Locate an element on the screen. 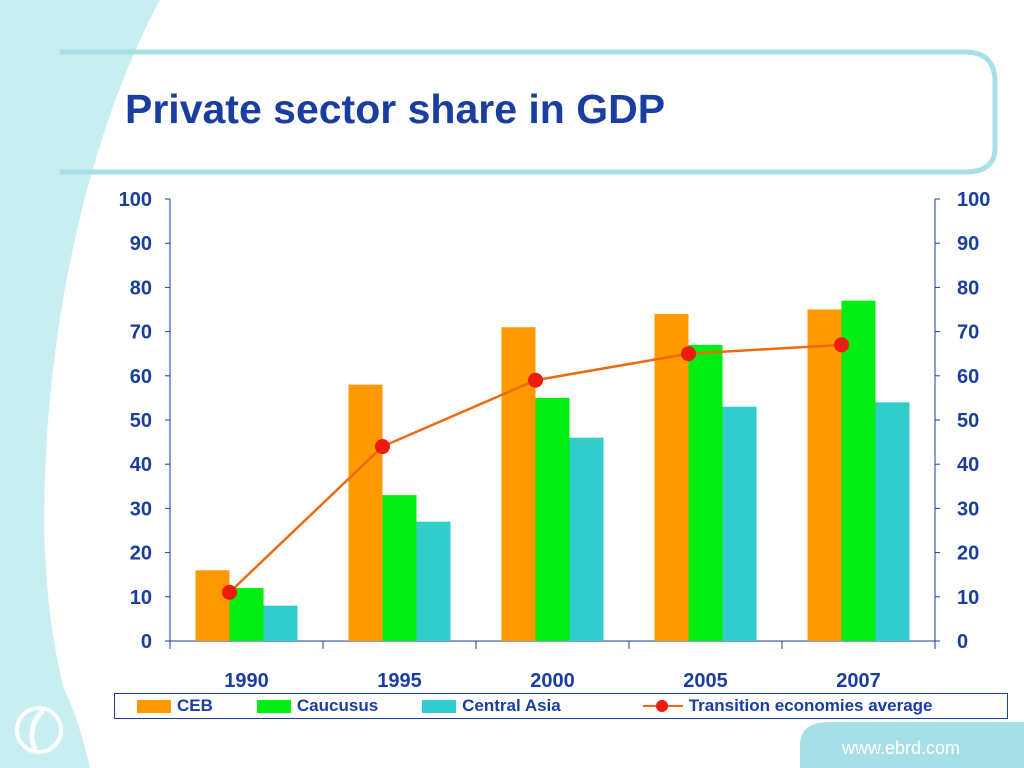 The width and height of the screenshot is (1024, 768). legend-swatch-transition-average is located at coordinates (662, 706).